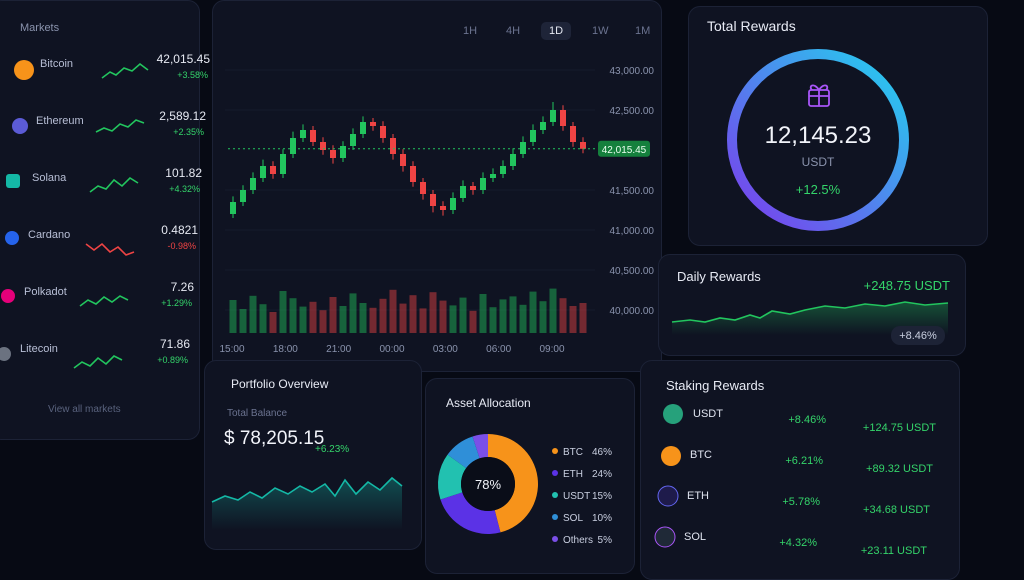 This screenshot has width=1024, height=580. I want to click on staking-asset: USDT, so click(708, 414).